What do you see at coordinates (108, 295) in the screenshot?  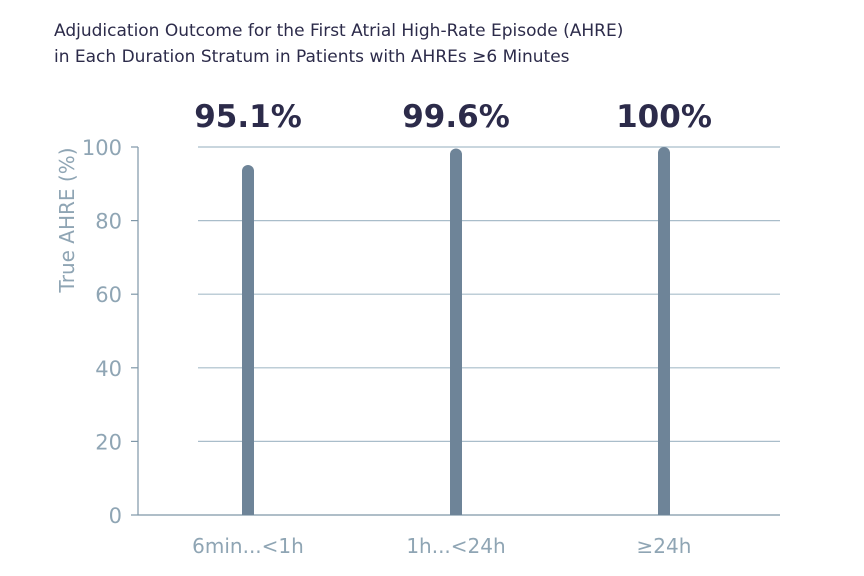 I see `y-tick-label: 60` at bounding box center [108, 295].